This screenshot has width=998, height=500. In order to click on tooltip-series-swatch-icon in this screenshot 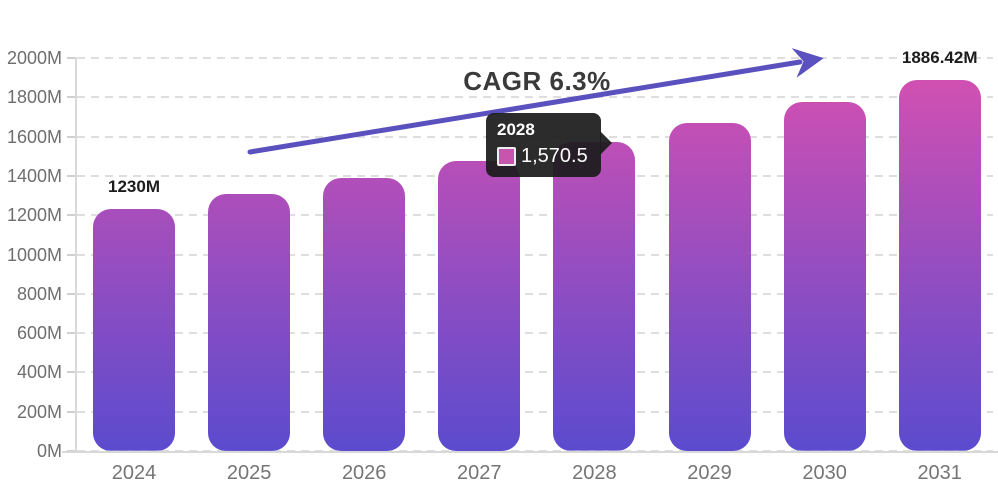, I will do `click(506, 156)`.